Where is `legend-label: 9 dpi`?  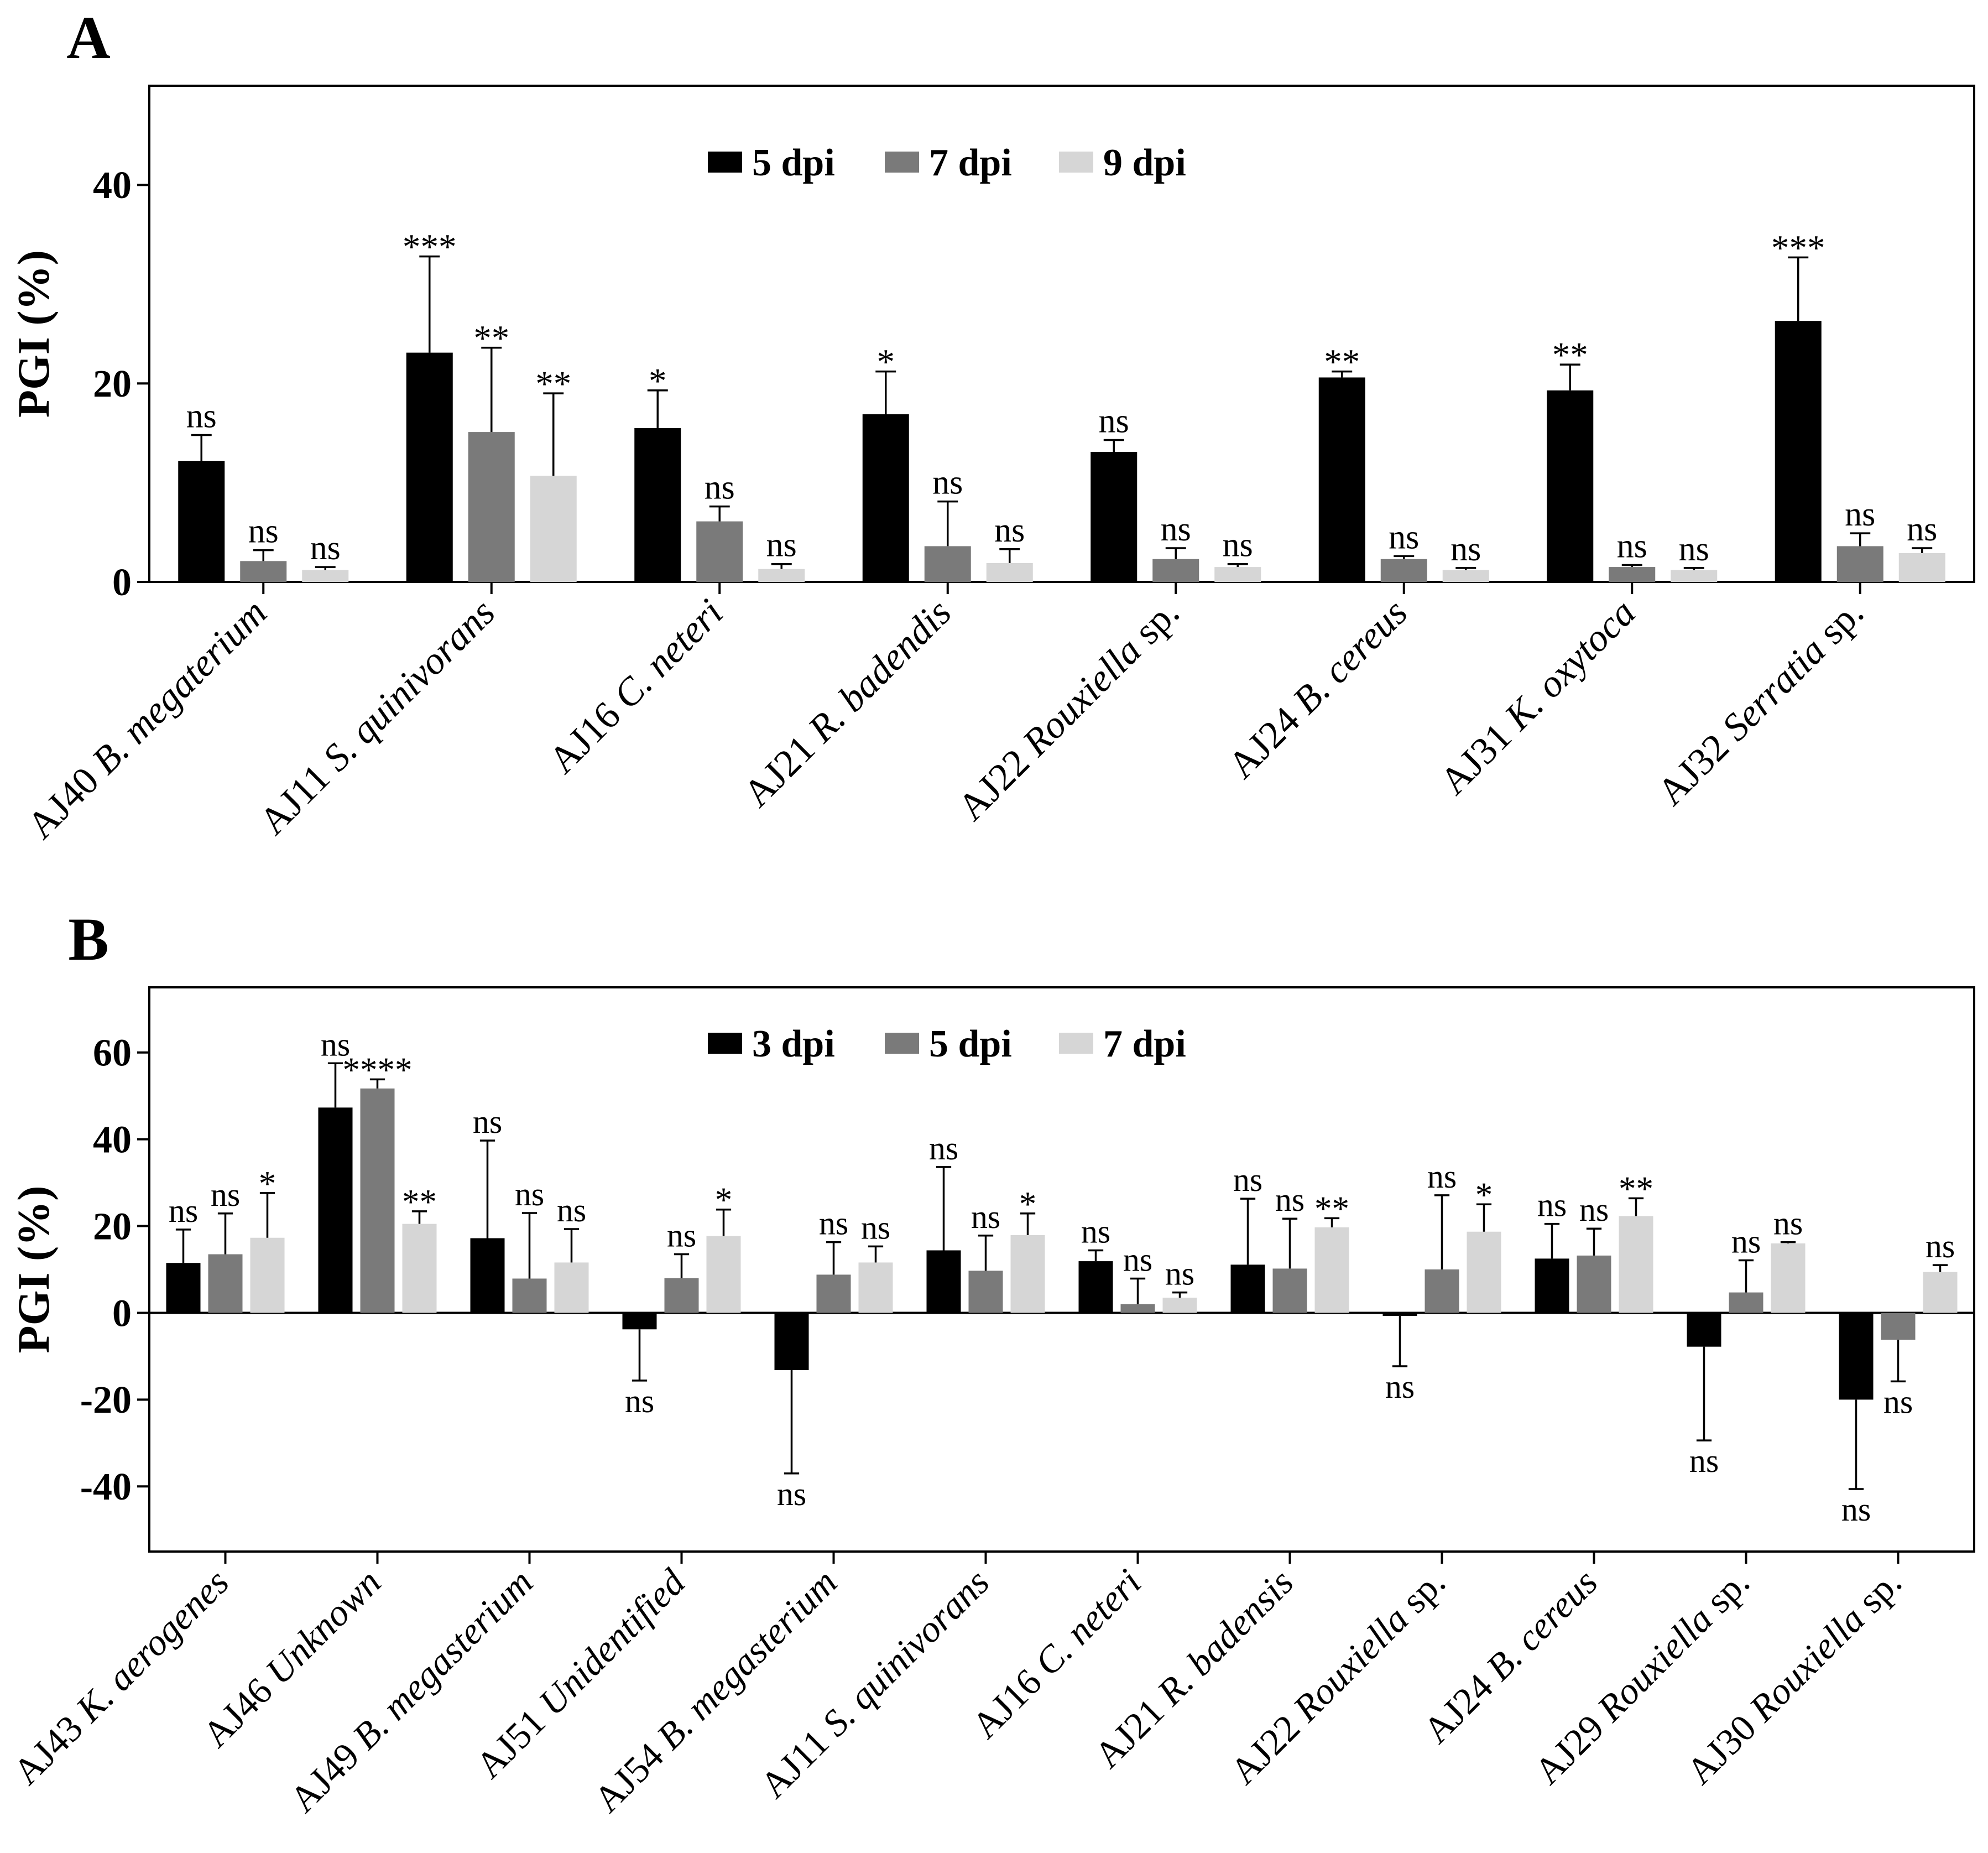 legend-label: 9 dpi is located at coordinates (1144, 163).